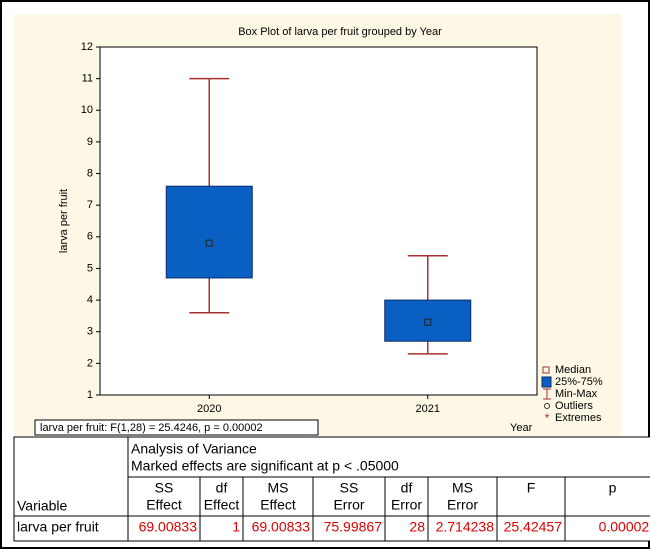 Image resolution: width=650 pixels, height=554 pixels. What do you see at coordinates (428, 409) in the screenshot?
I see `x-tick-label: 2021` at bounding box center [428, 409].